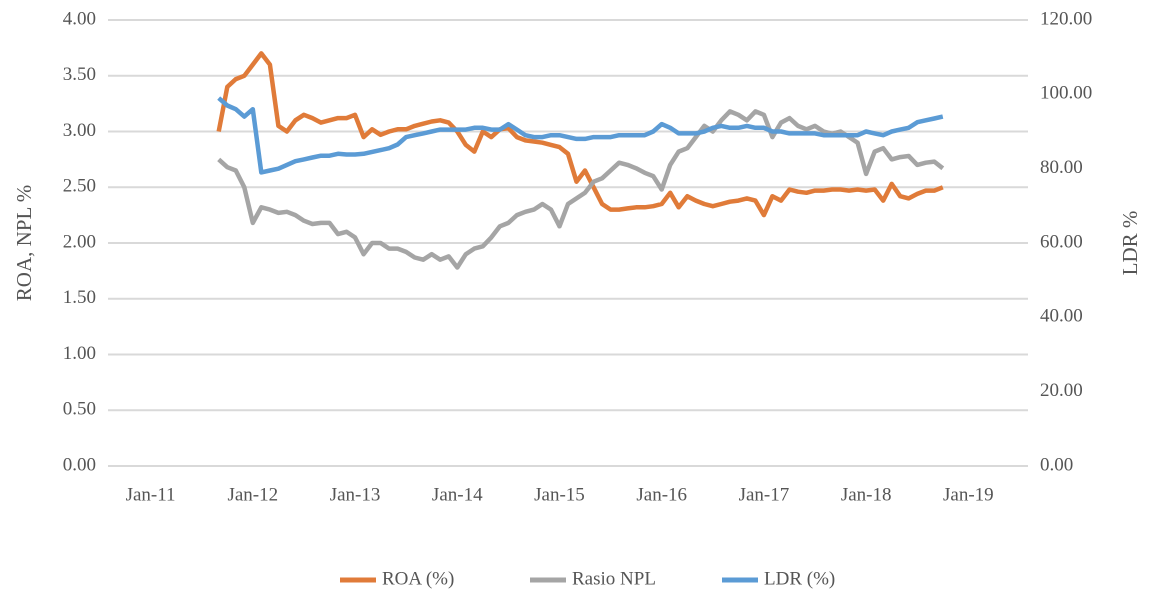 The width and height of the screenshot is (1152, 596). What do you see at coordinates (661, 494) in the screenshot?
I see `x-tick-label: Jan-16` at bounding box center [661, 494].